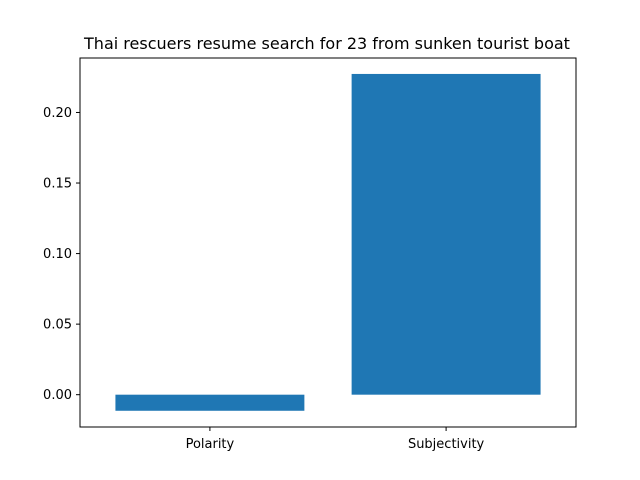  I want to click on y-tick-label: 0.10, so click(57, 254).